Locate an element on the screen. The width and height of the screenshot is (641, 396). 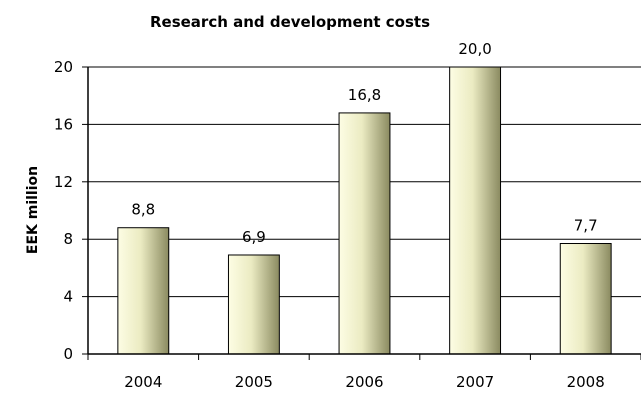
x-tick-label-2006: 2006 is located at coordinates (364, 382).